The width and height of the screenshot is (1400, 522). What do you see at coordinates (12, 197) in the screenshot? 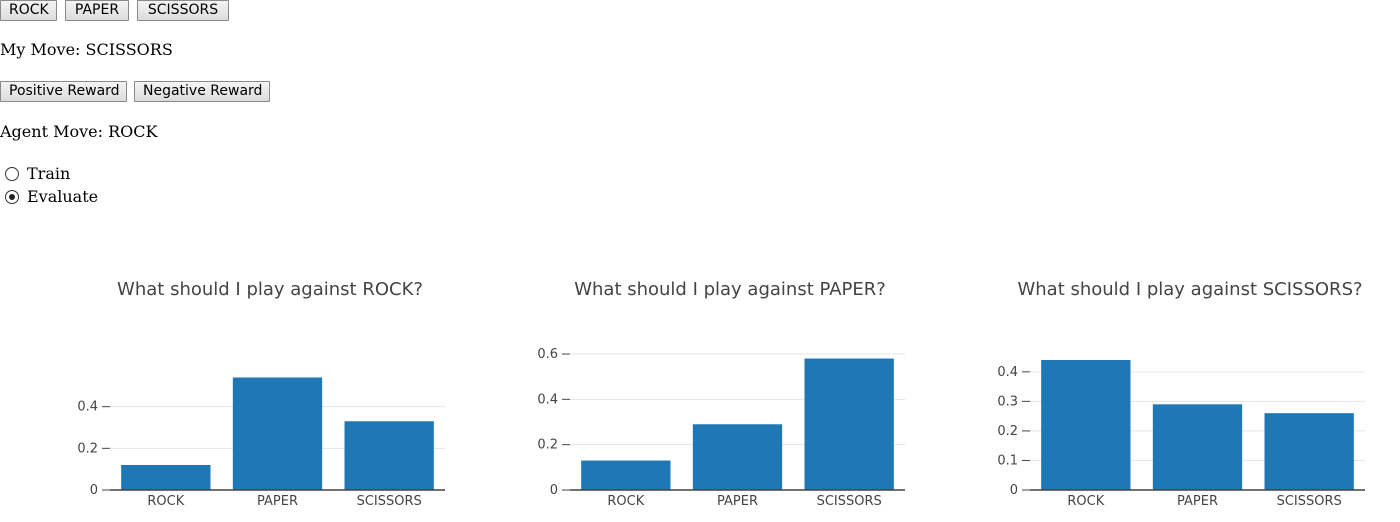
I see `evaluate-radio` at bounding box center [12, 197].